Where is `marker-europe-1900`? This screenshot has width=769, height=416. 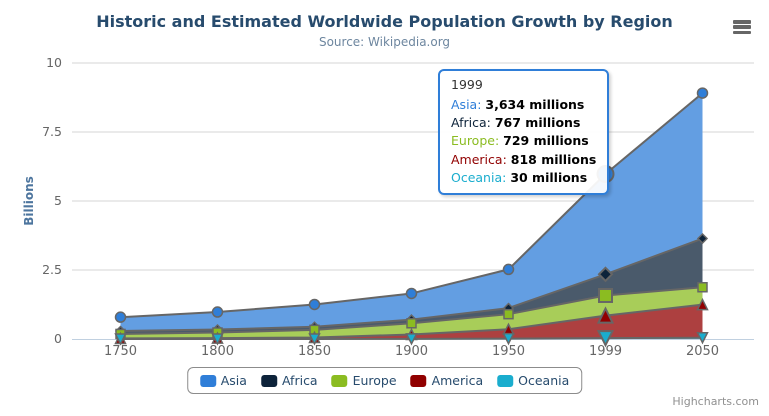
marker-europe-1900 is located at coordinates (411, 323).